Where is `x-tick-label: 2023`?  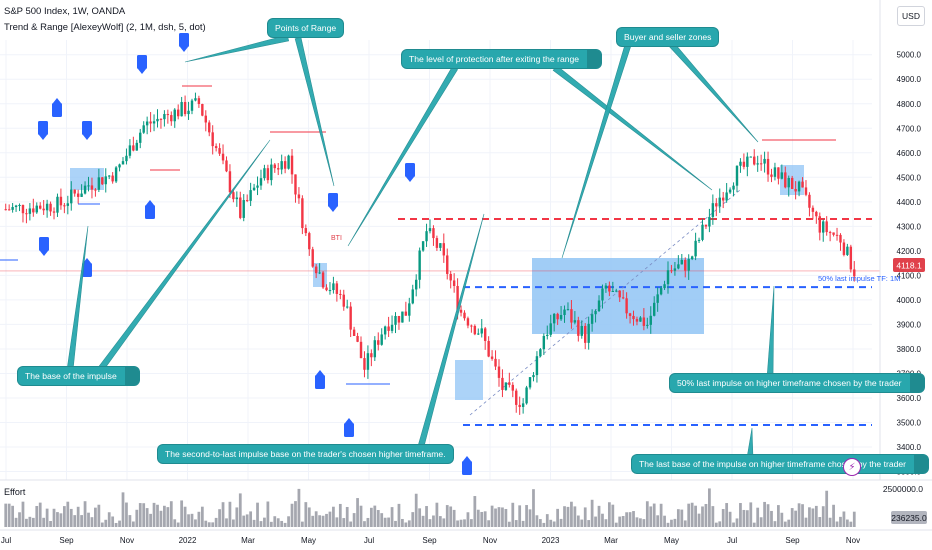
x-tick-label: 2023 is located at coordinates (551, 540).